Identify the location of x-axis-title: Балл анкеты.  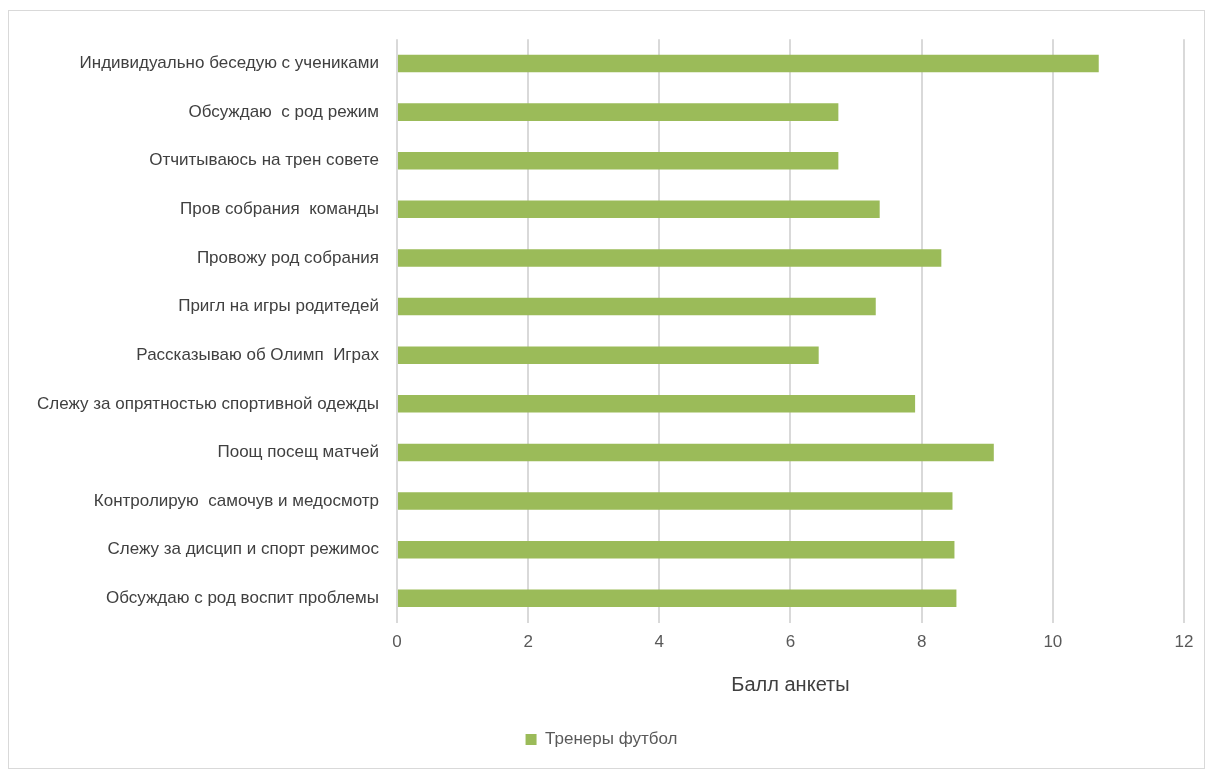
(790, 683).